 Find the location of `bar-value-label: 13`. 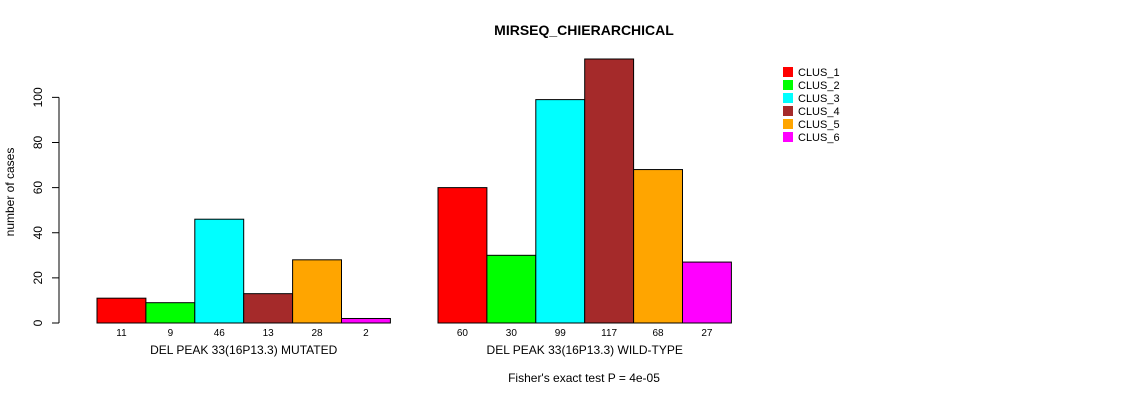

bar-value-label: 13 is located at coordinates (269, 333).